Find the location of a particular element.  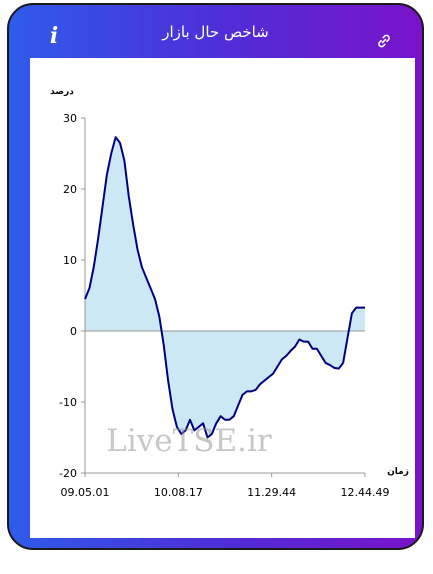

info-icon: i is located at coordinates (54, 36).